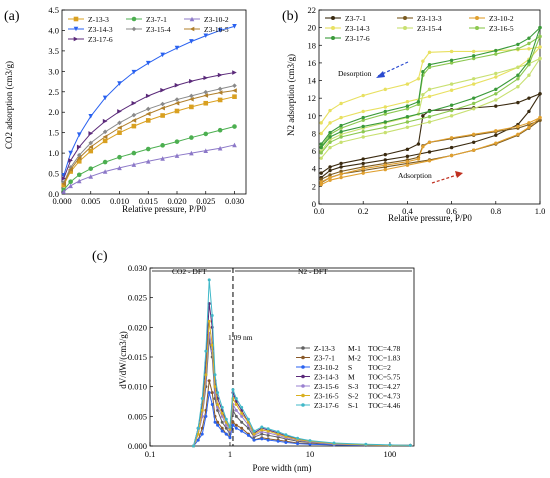 This screenshot has height=478, width=550. I want to click on panel-b-adsorption-label: Adsorption, so click(415, 175).